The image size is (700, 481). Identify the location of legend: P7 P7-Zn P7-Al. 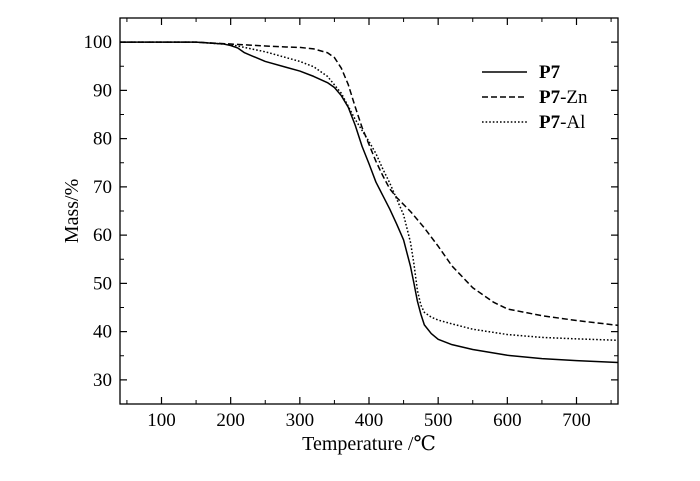
(535, 97).